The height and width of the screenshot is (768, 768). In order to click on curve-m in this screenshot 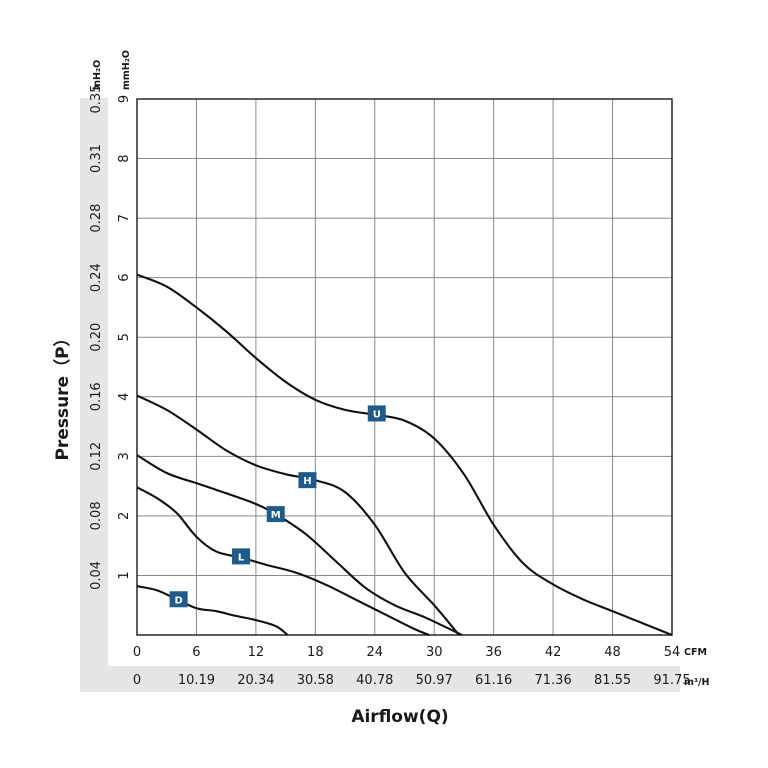, I will do `click(299, 545)`.